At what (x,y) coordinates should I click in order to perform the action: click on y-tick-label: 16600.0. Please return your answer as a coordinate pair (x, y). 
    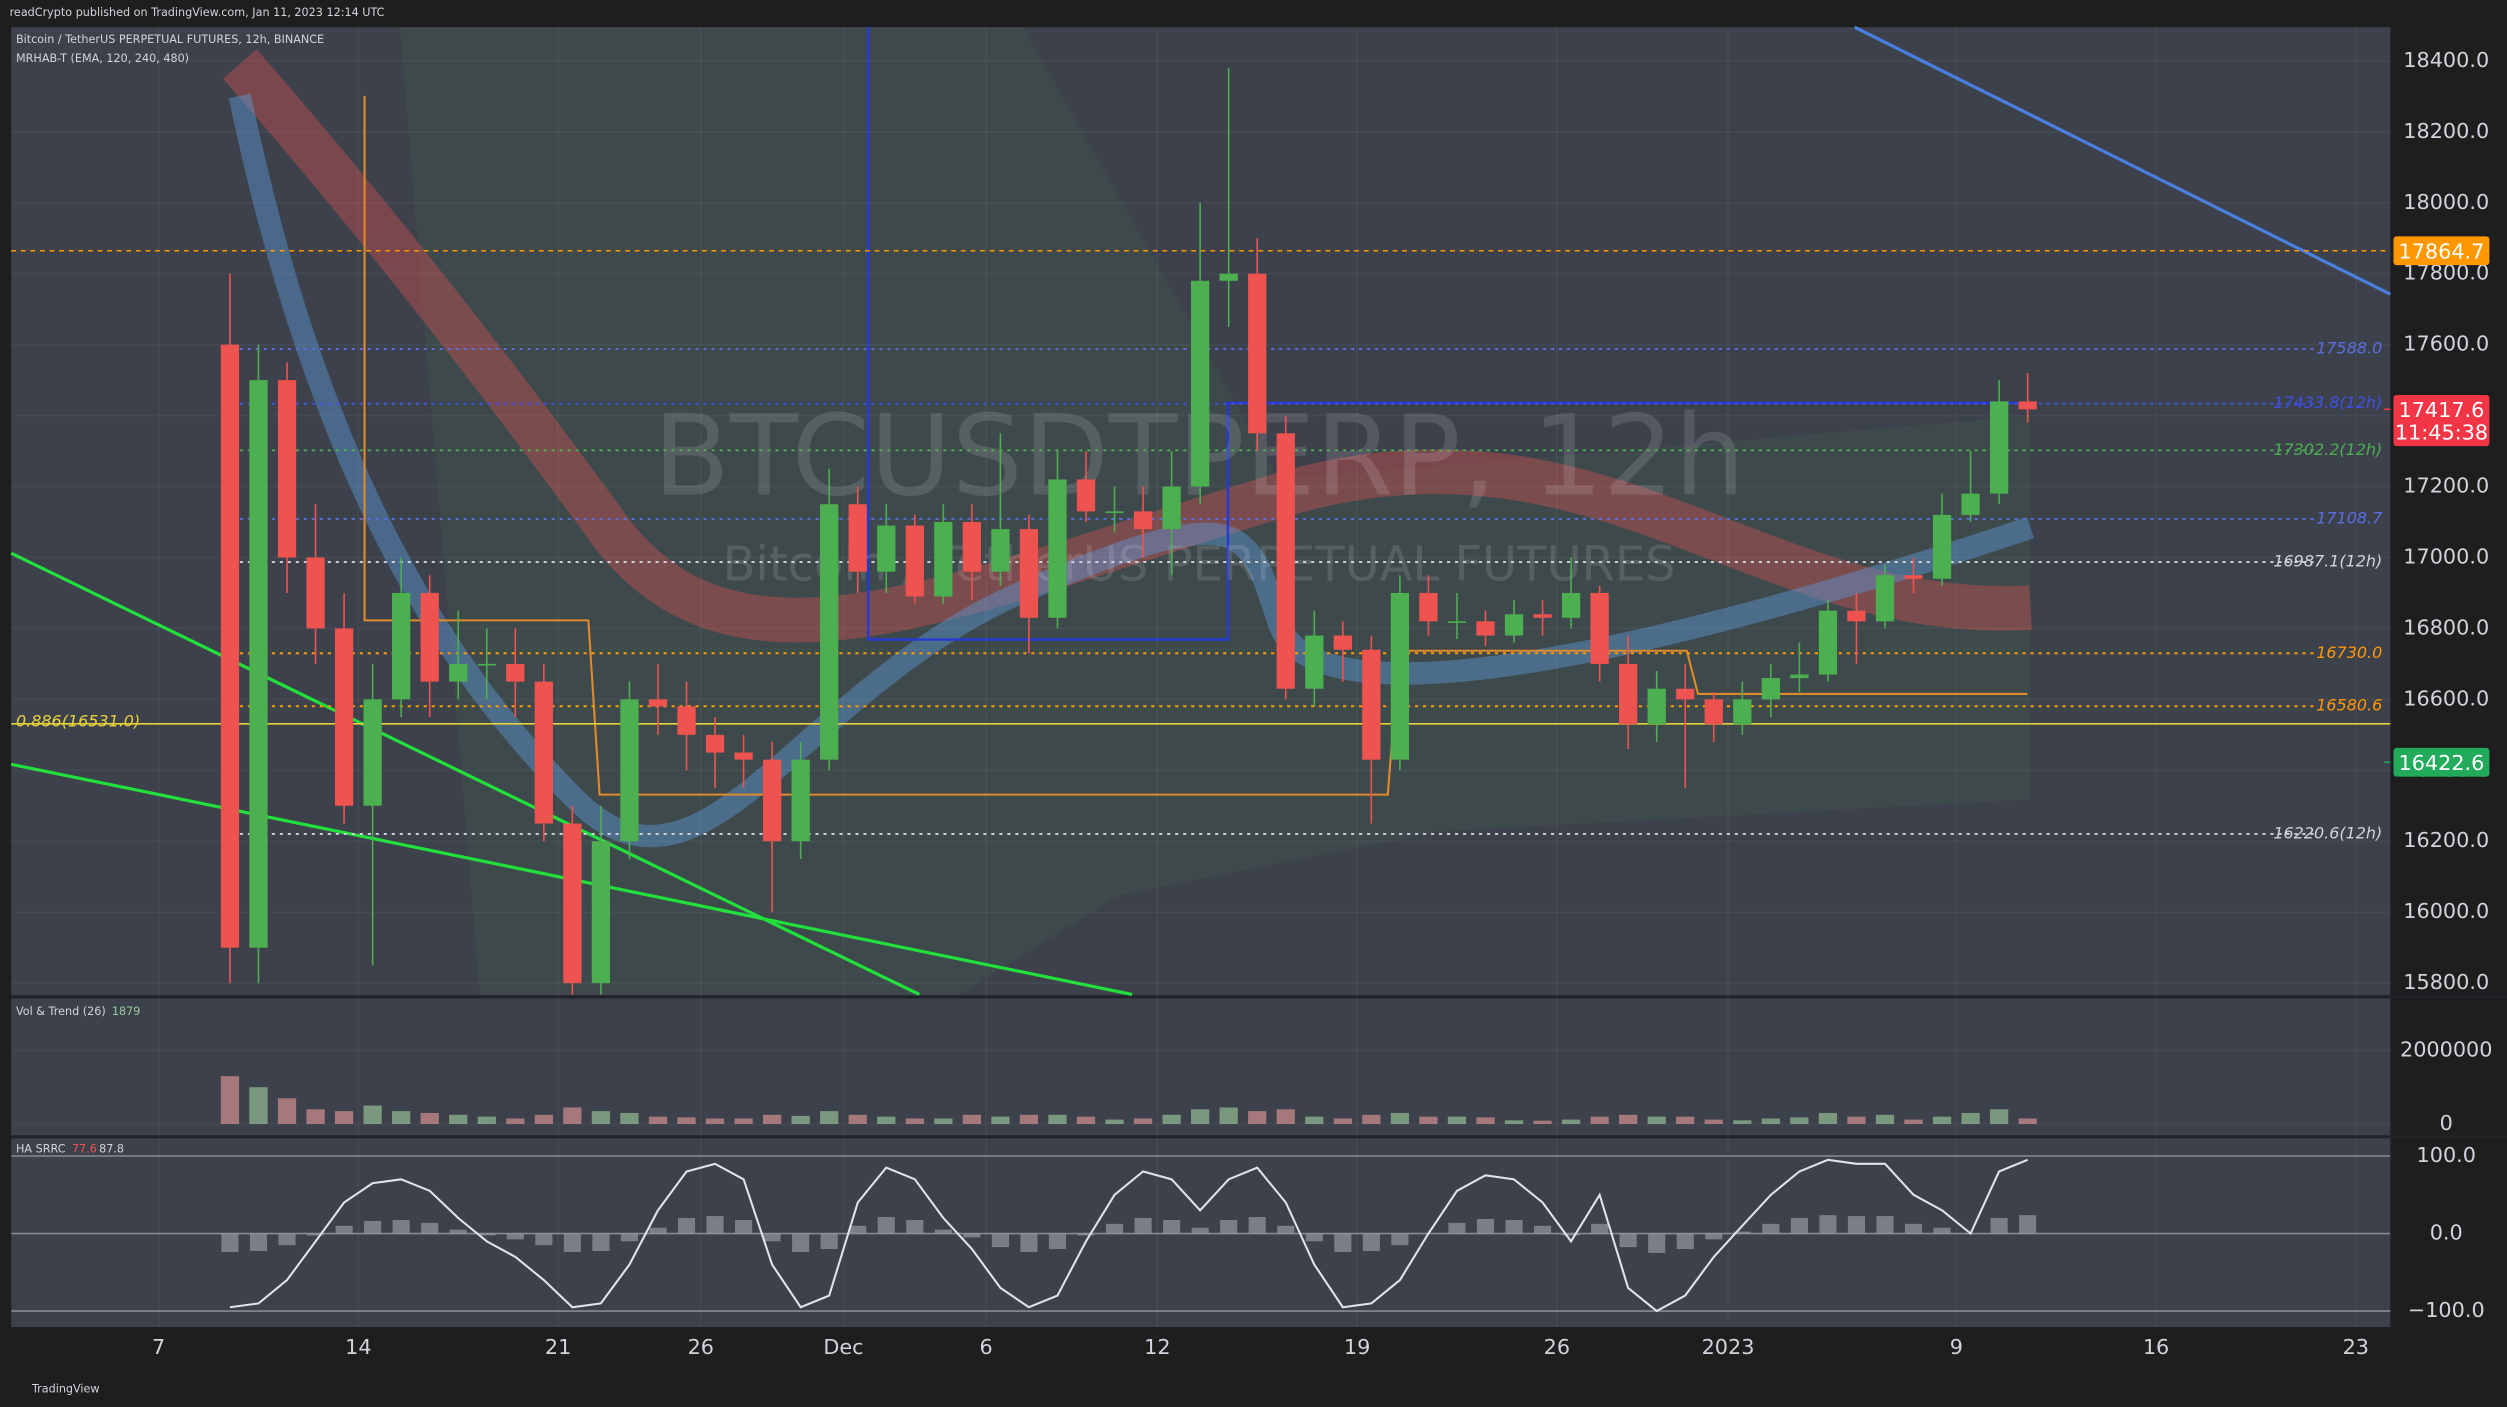
    Looking at the image, I should click on (2446, 698).